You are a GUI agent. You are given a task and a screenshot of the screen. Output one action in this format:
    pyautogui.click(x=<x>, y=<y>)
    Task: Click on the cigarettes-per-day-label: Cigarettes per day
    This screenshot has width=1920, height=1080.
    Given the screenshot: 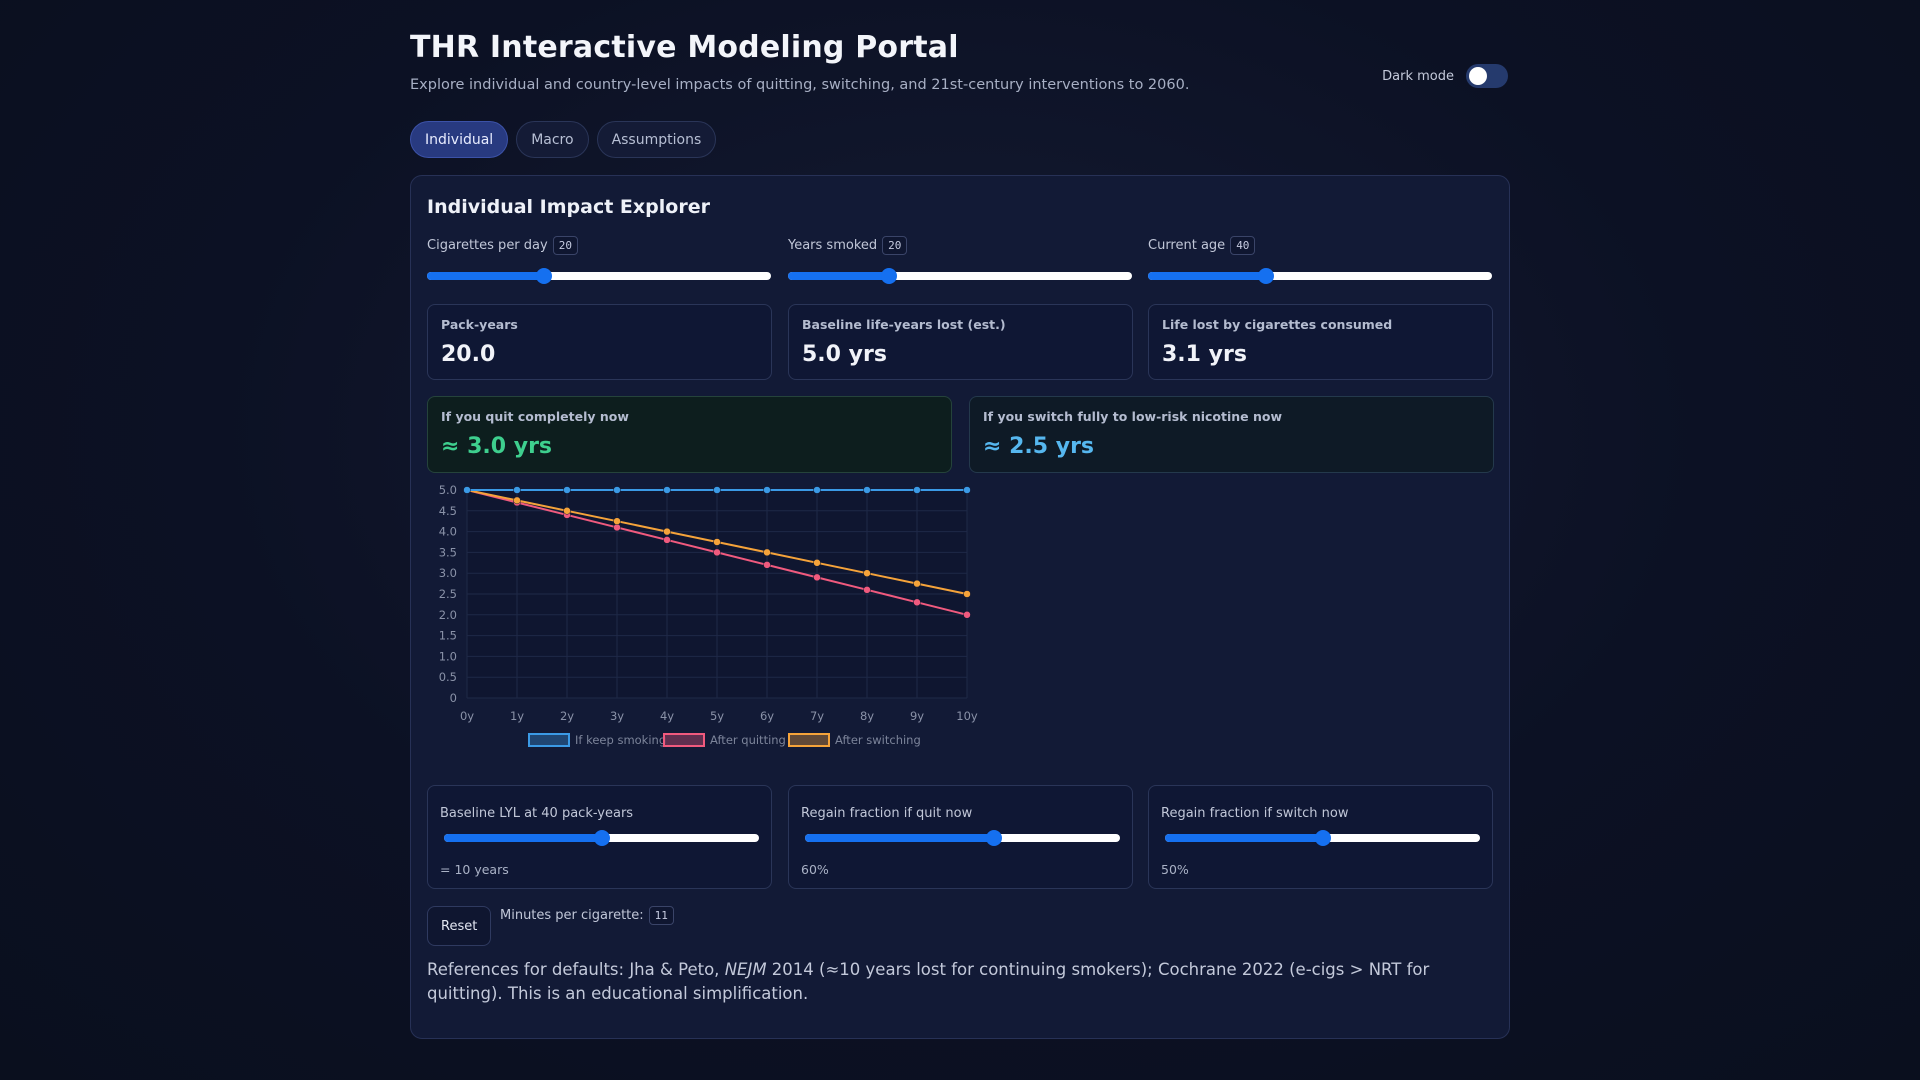 What is the action you would take?
    pyautogui.click(x=487, y=245)
    